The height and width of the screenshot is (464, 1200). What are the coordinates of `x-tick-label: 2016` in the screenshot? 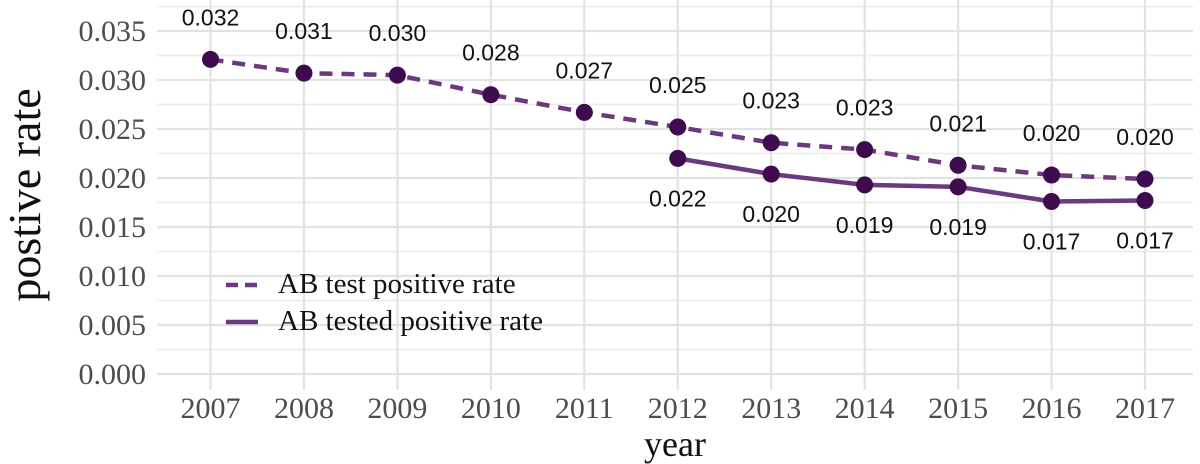 It's located at (1052, 408).